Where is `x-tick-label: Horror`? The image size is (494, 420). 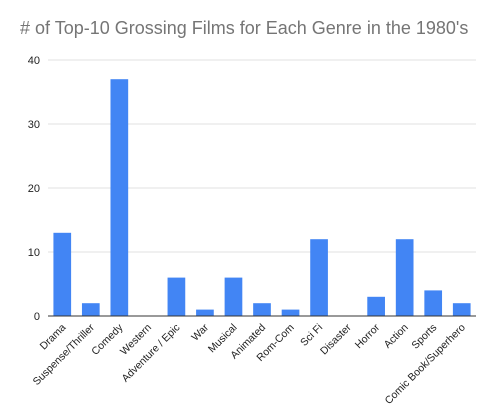 x-tick-label: Horror is located at coordinates (368, 336).